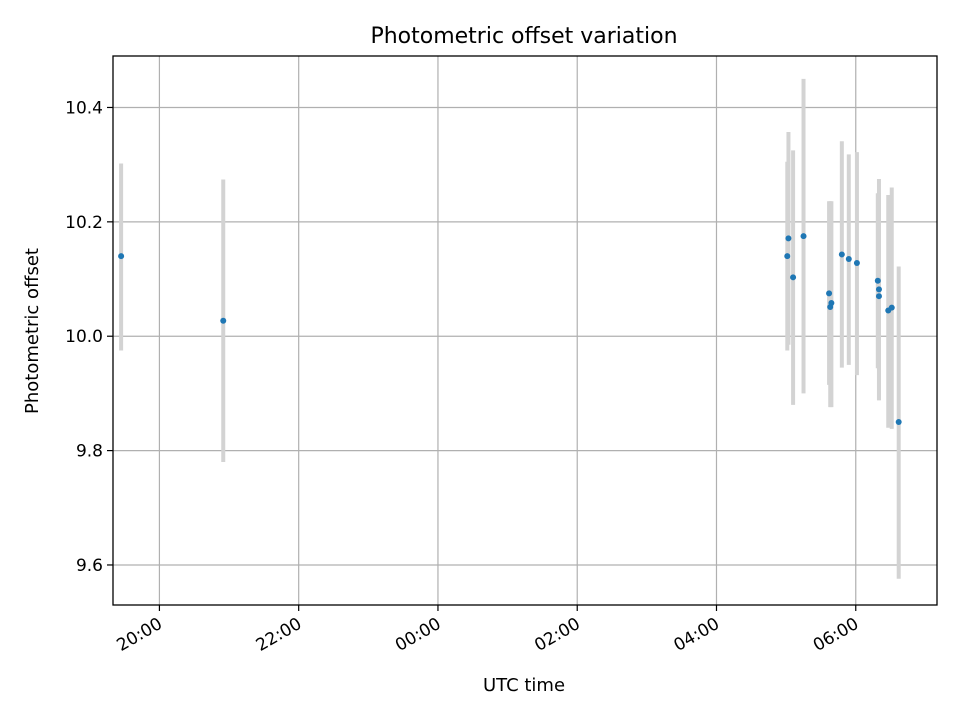 The height and width of the screenshot is (720, 960). I want to click on x-tick-label: 04:00, so click(697, 635).